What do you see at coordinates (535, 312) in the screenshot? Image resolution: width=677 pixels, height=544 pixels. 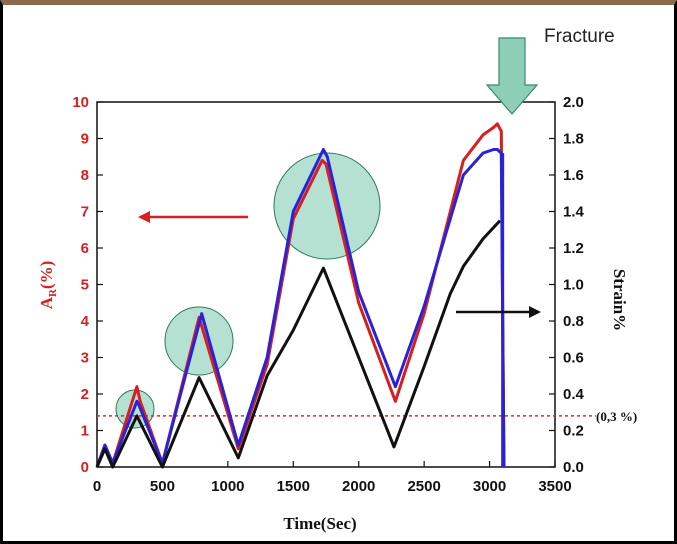 I see `right-arrowhead` at bounding box center [535, 312].